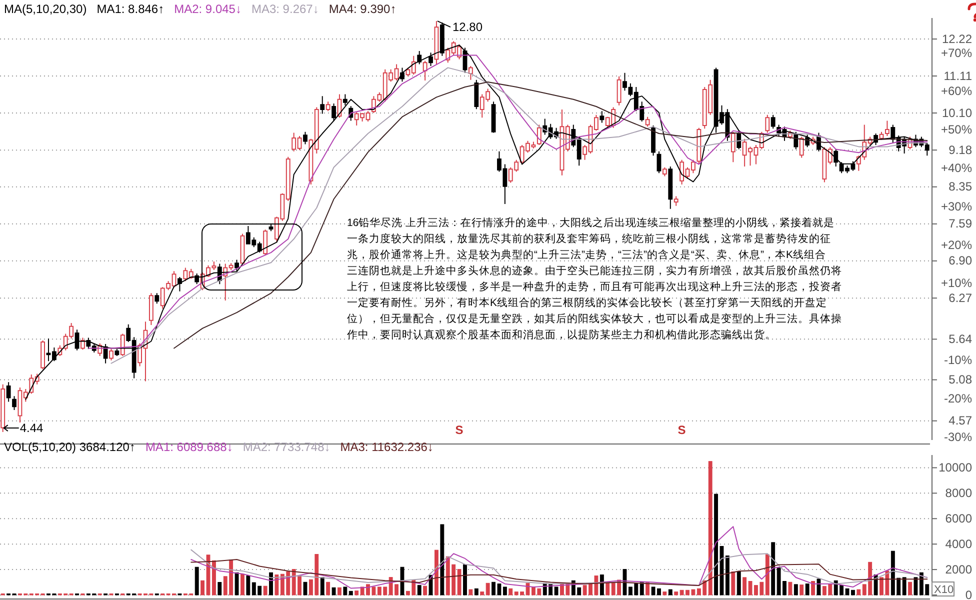 This screenshot has height=600, width=976. What do you see at coordinates (958, 493) in the screenshot?
I see `y-tick-label: 8000` at bounding box center [958, 493].